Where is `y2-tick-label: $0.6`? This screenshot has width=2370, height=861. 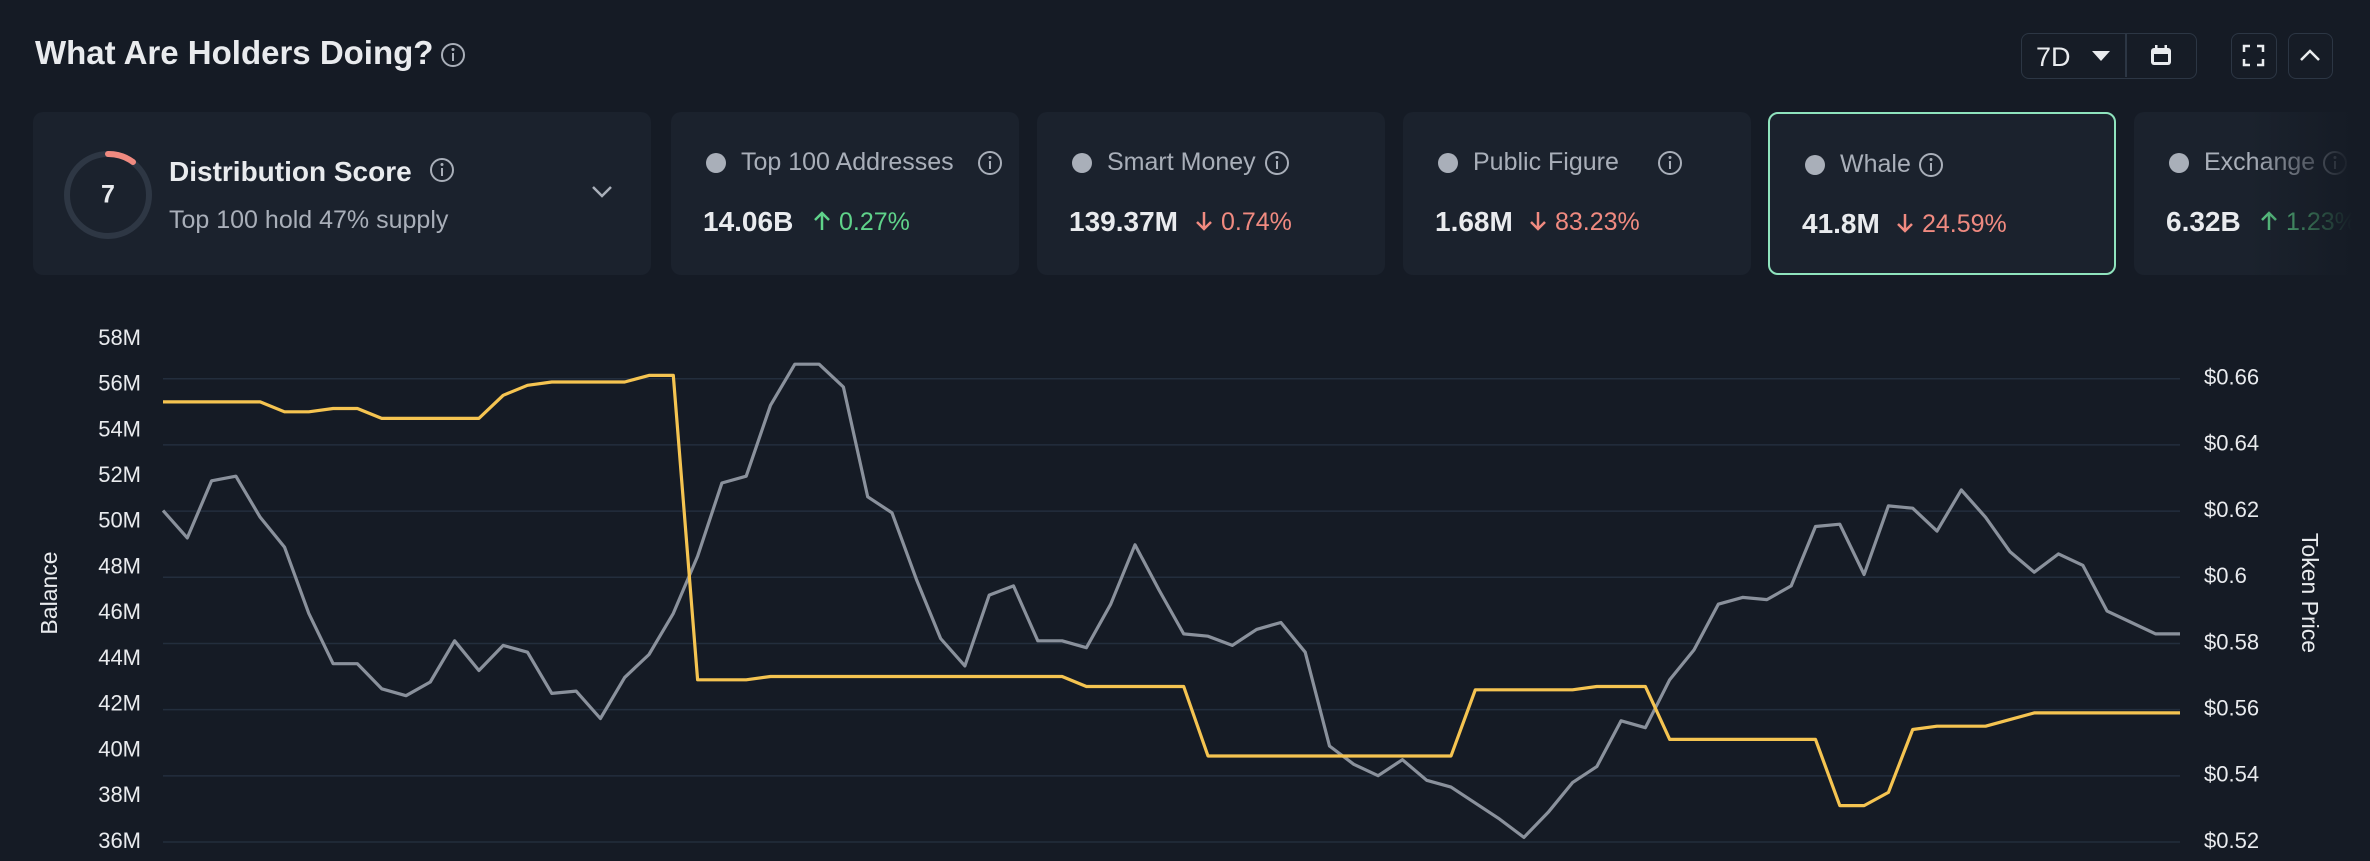
y2-tick-label: $0.6 is located at coordinates (2225, 575).